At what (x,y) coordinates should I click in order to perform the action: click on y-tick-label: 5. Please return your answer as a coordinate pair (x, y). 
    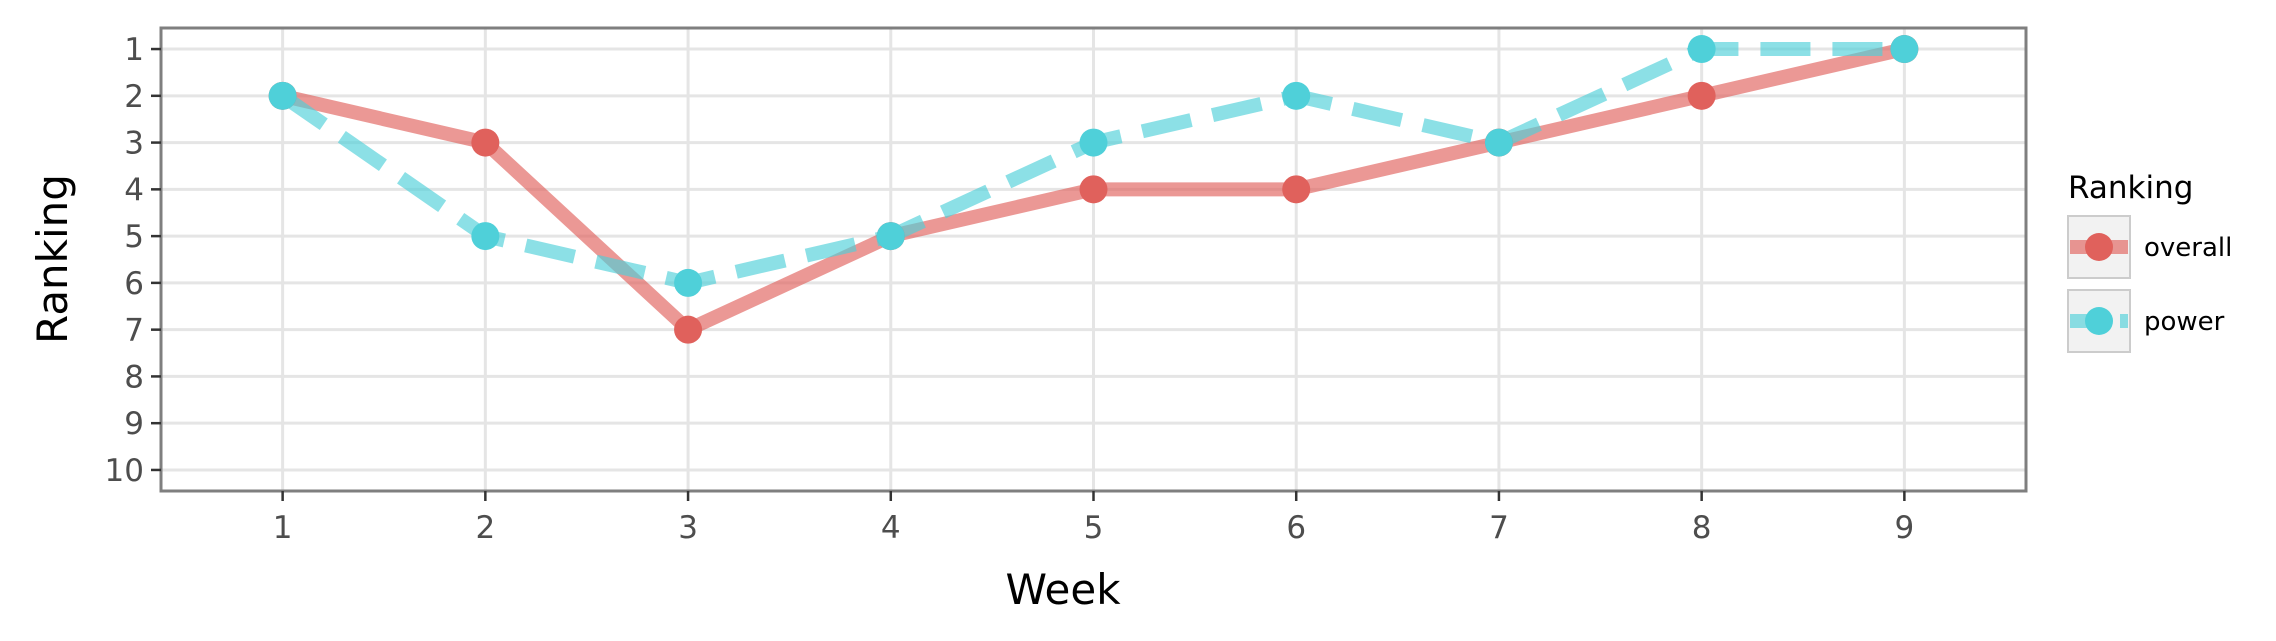
    Looking at the image, I should click on (134, 237).